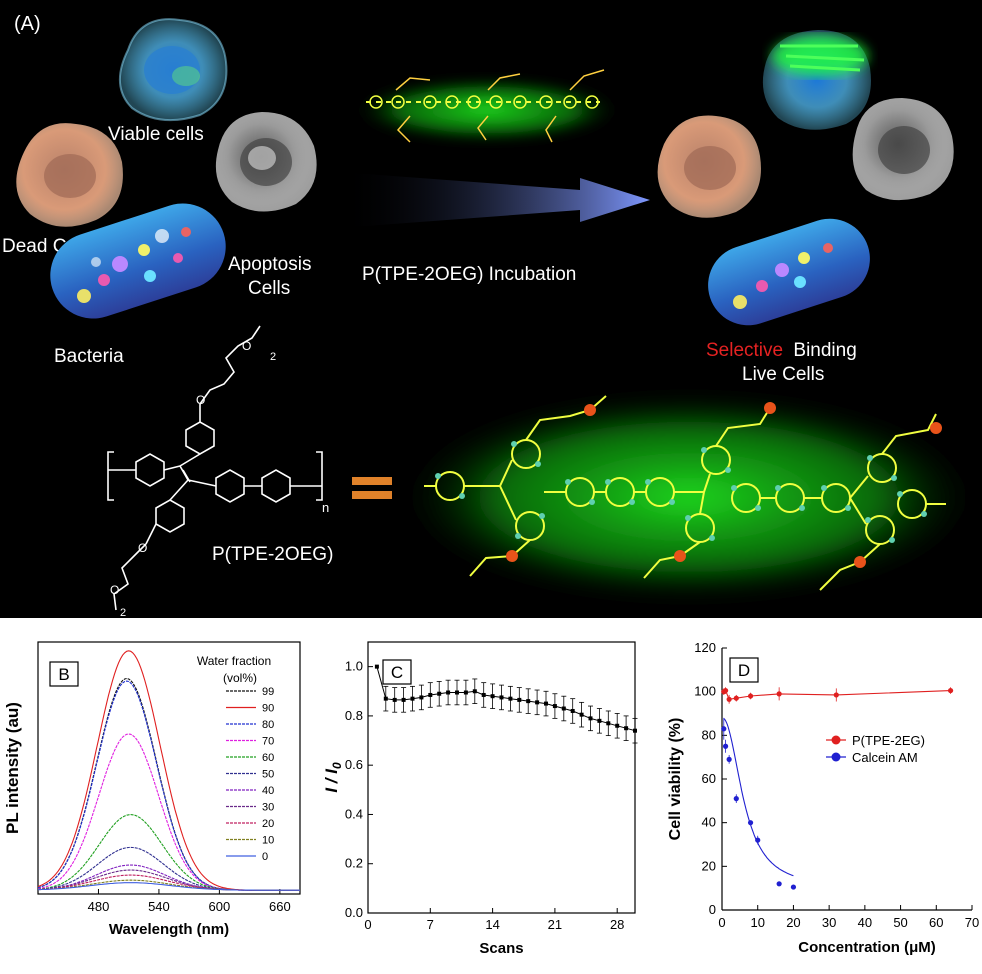 This screenshot has width=982, height=974. Describe the element at coordinates (268, 808) in the screenshot. I see `legend-entry: 30` at that location.